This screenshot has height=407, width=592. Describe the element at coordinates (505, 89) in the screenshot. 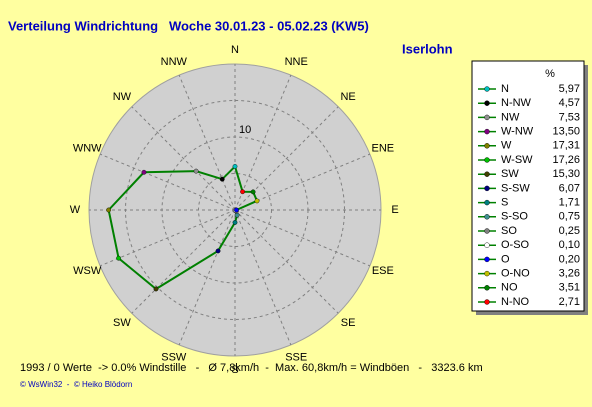

I see `legend-label: N` at that location.